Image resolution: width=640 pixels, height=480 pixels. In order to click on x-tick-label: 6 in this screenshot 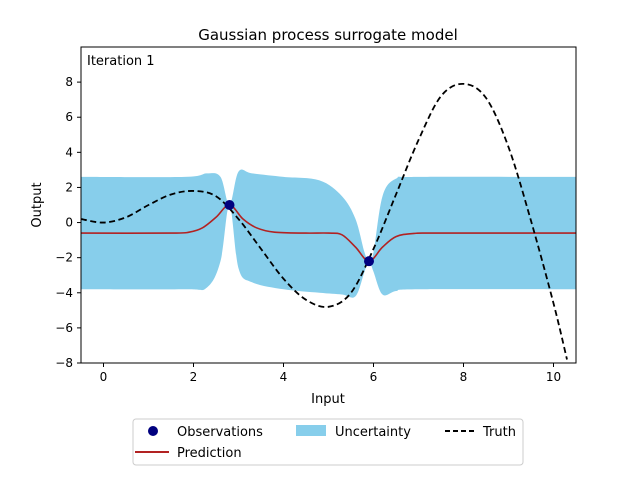, I will do `click(374, 377)`.